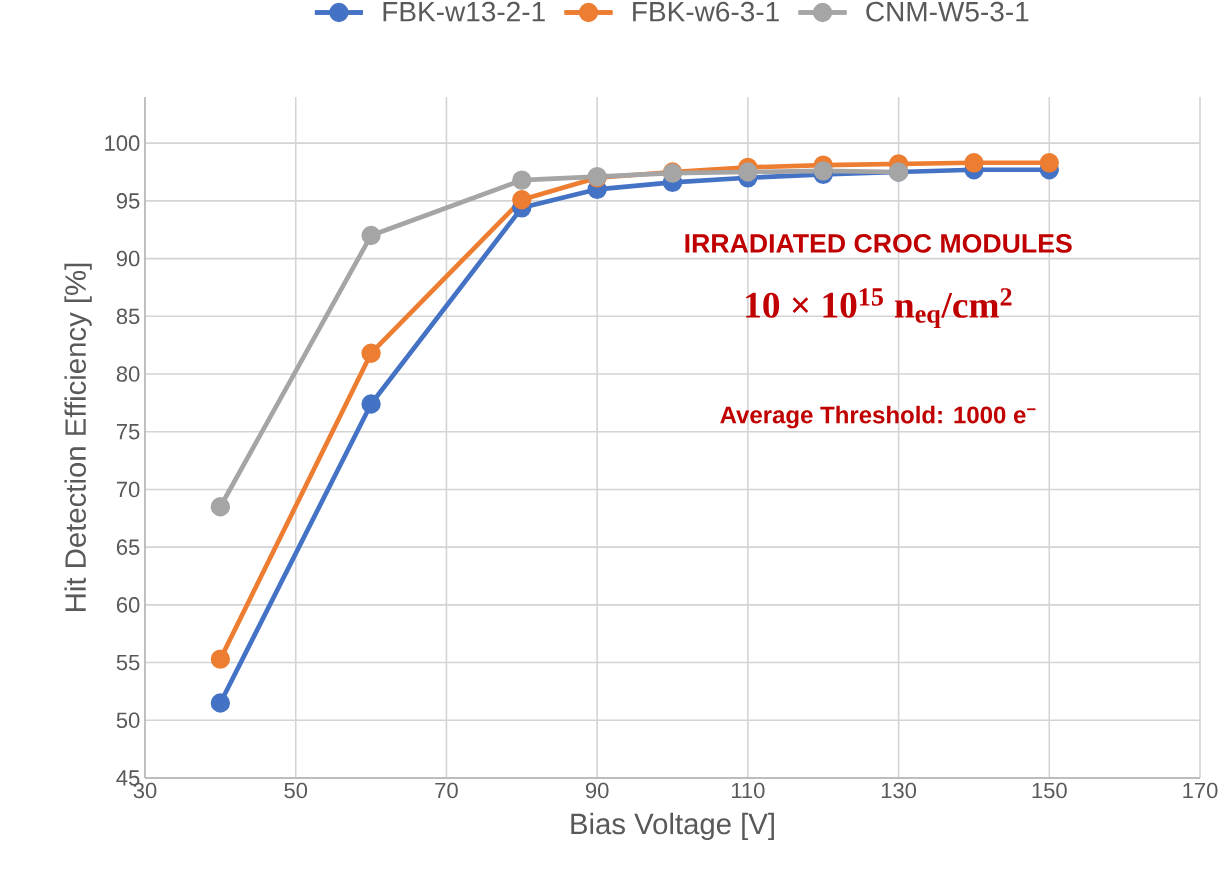 This screenshot has height=894, width=1229. Describe the element at coordinates (879, 308) in the screenshot. I see `annotation: 10 × 10$^{15}$ n$_{eq}$/cm$^{2}$` at that location.